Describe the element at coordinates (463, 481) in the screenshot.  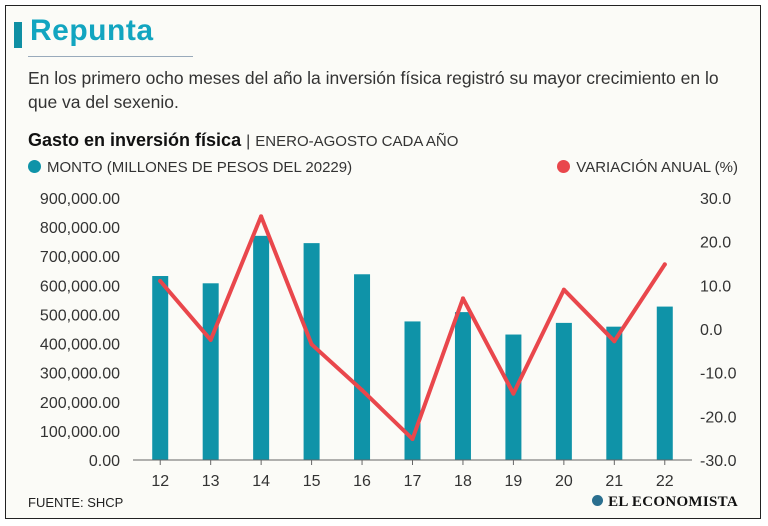
I see `x-tick-label: 18` at that location.